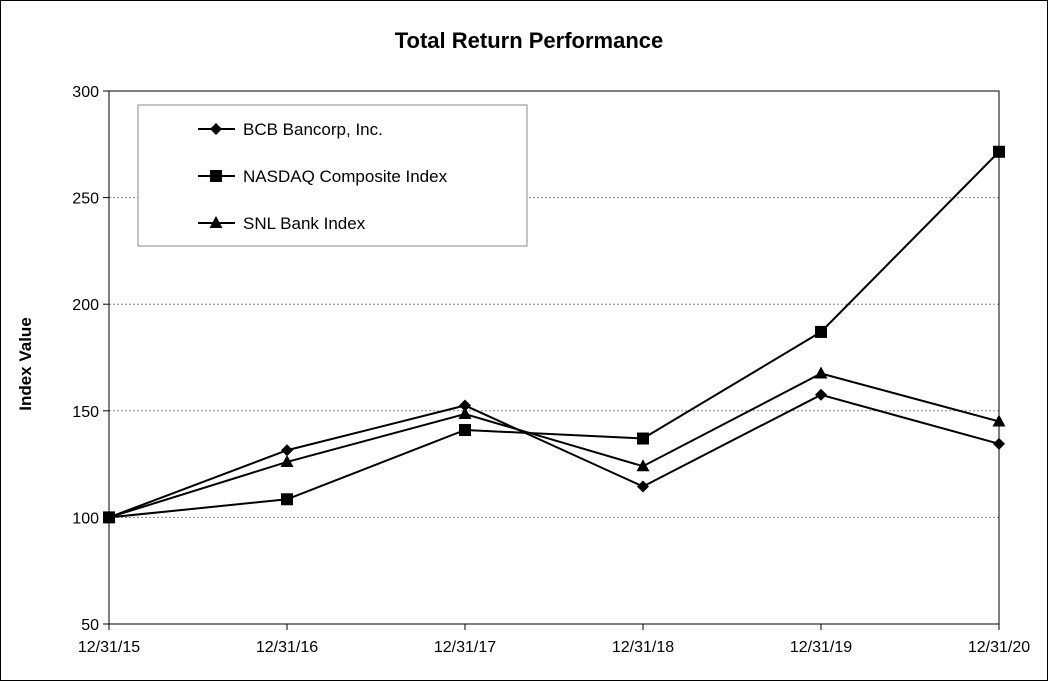 The image size is (1048, 681). Describe the element at coordinates (85, 412) in the screenshot. I see `y-tick-label: 150` at that location.